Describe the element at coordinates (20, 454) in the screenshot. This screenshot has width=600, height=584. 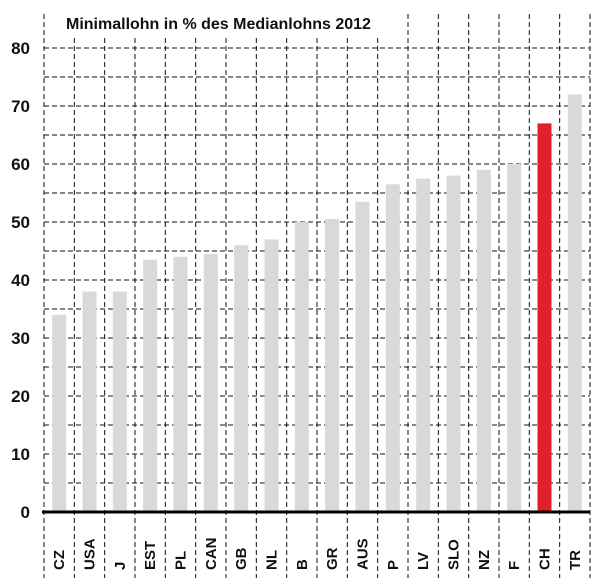
I see `y-tick-label: 10` at that location.